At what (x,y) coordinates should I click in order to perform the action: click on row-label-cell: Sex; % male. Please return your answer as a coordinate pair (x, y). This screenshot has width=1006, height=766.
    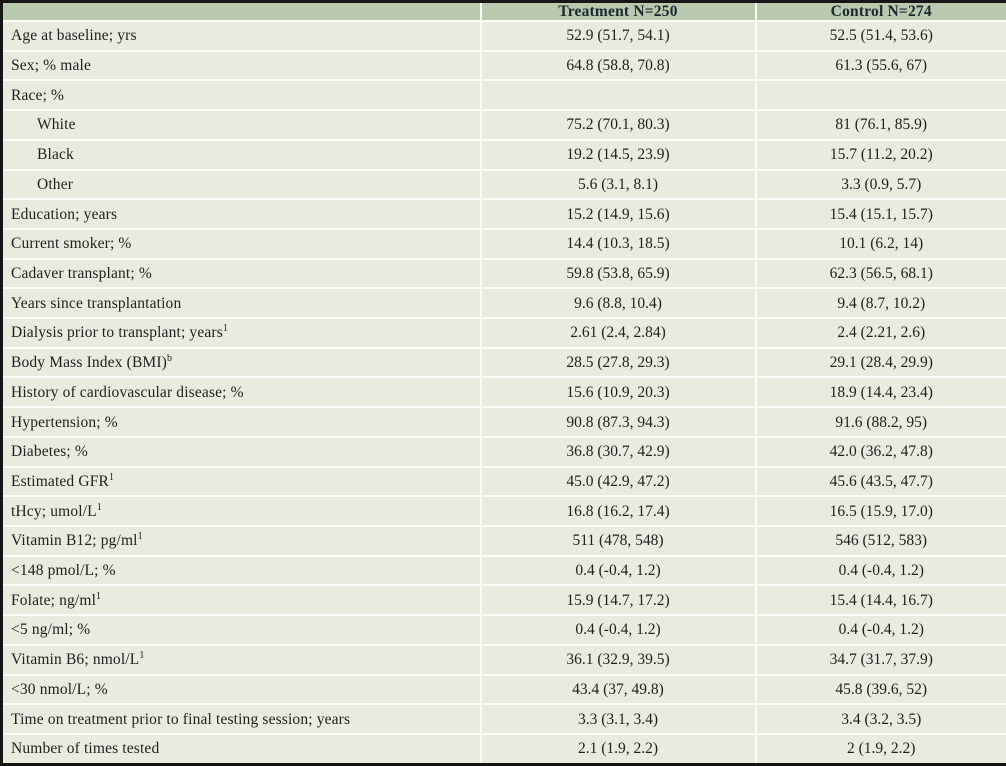
    Looking at the image, I should click on (241, 65).